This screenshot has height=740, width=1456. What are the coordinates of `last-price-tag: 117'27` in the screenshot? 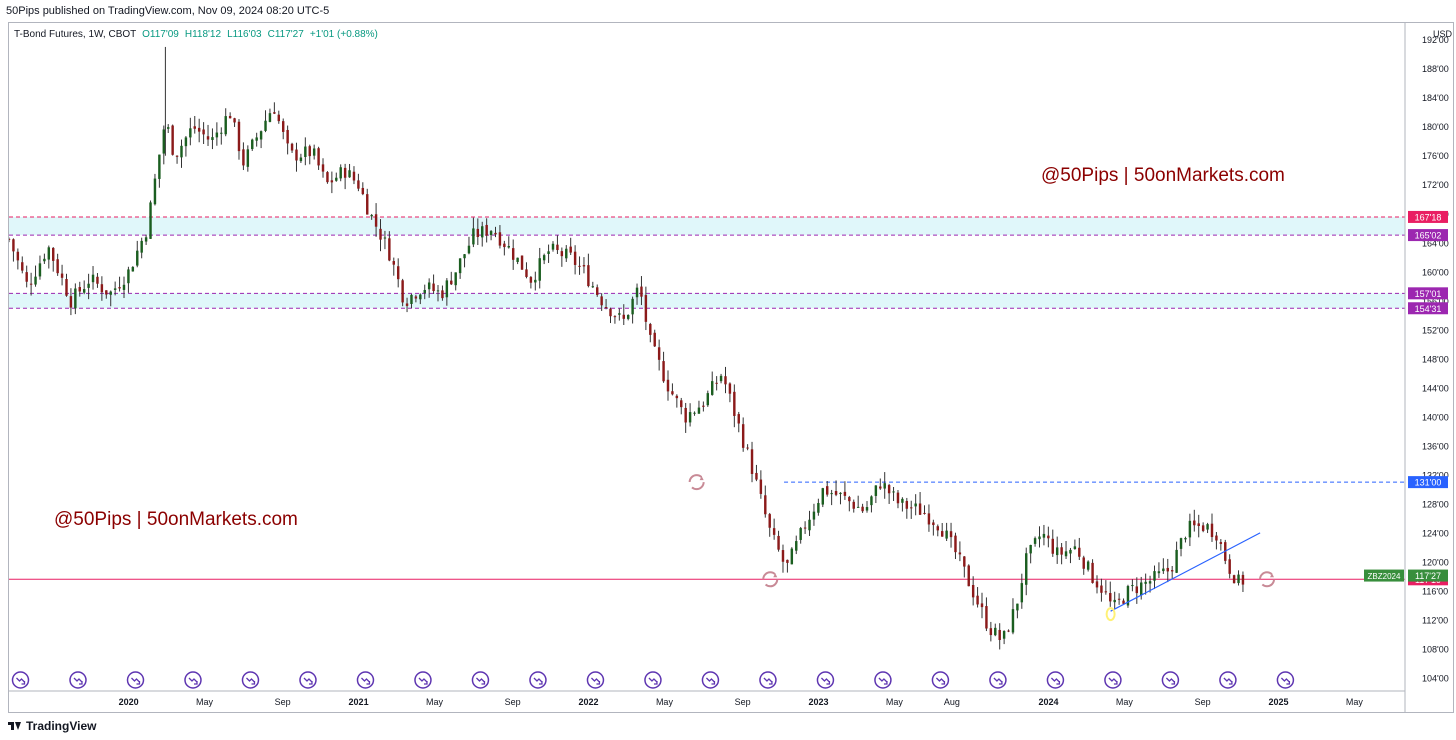 It's located at (1428, 576).